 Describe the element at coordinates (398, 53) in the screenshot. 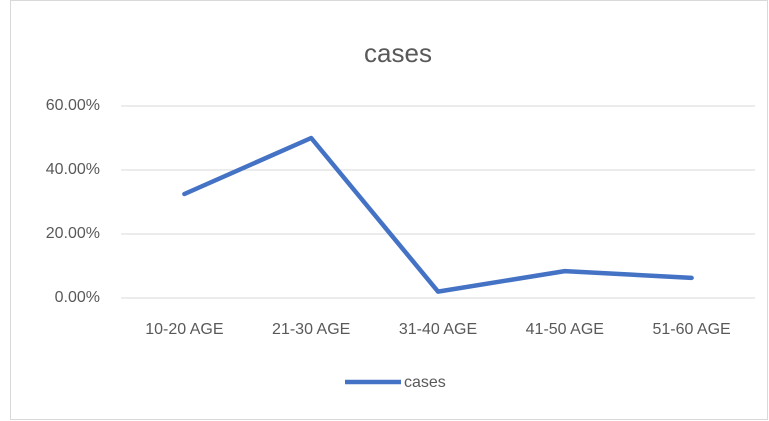

I see `chart-title: cases` at that location.